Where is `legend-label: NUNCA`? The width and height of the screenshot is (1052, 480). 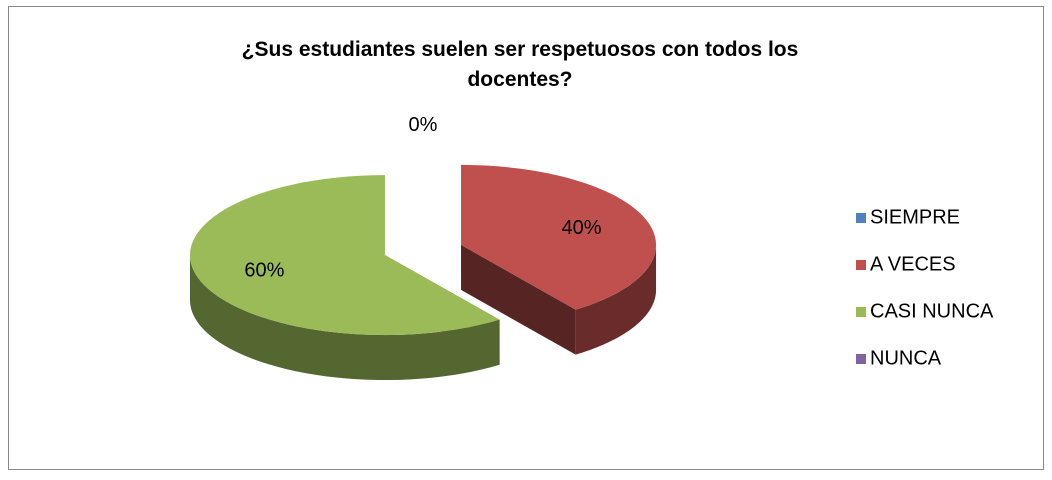 legend-label: NUNCA is located at coordinates (906, 358).